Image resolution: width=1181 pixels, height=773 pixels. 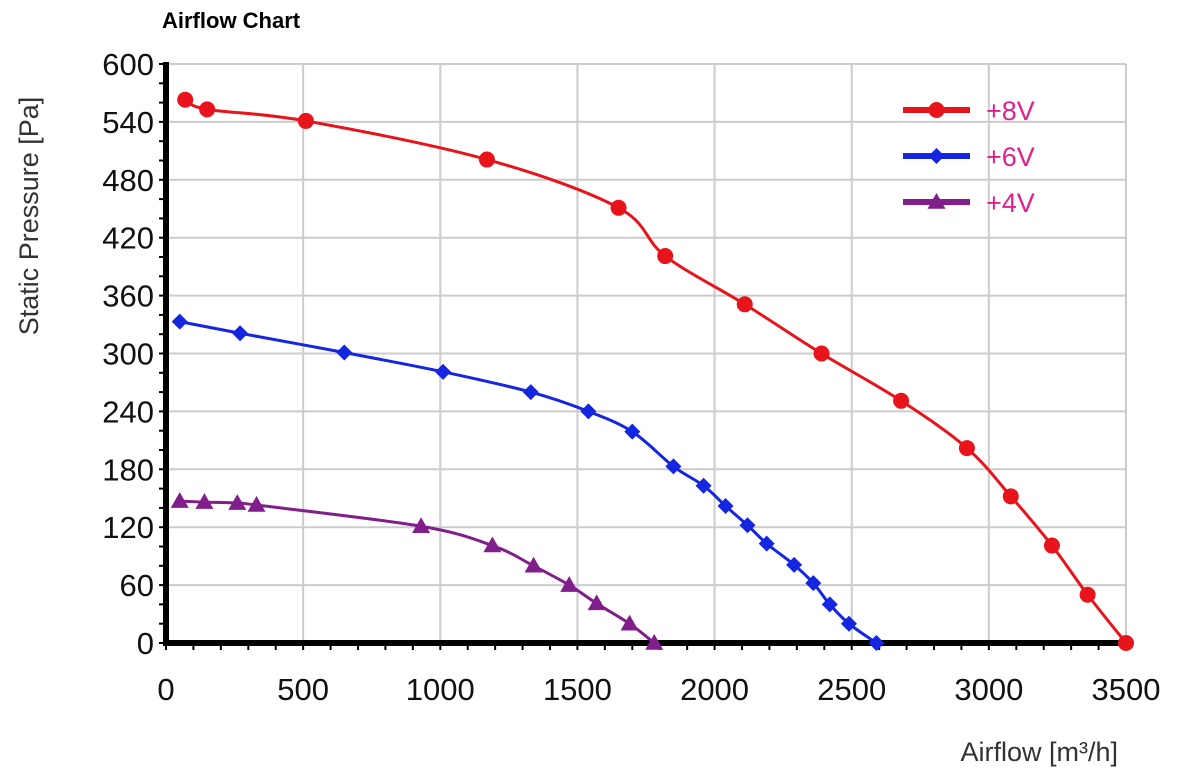 What do you see at coordinates (1010, 157) in the screenshot?
I see `legend-label: +6V` at bounding box center [1010, 157].